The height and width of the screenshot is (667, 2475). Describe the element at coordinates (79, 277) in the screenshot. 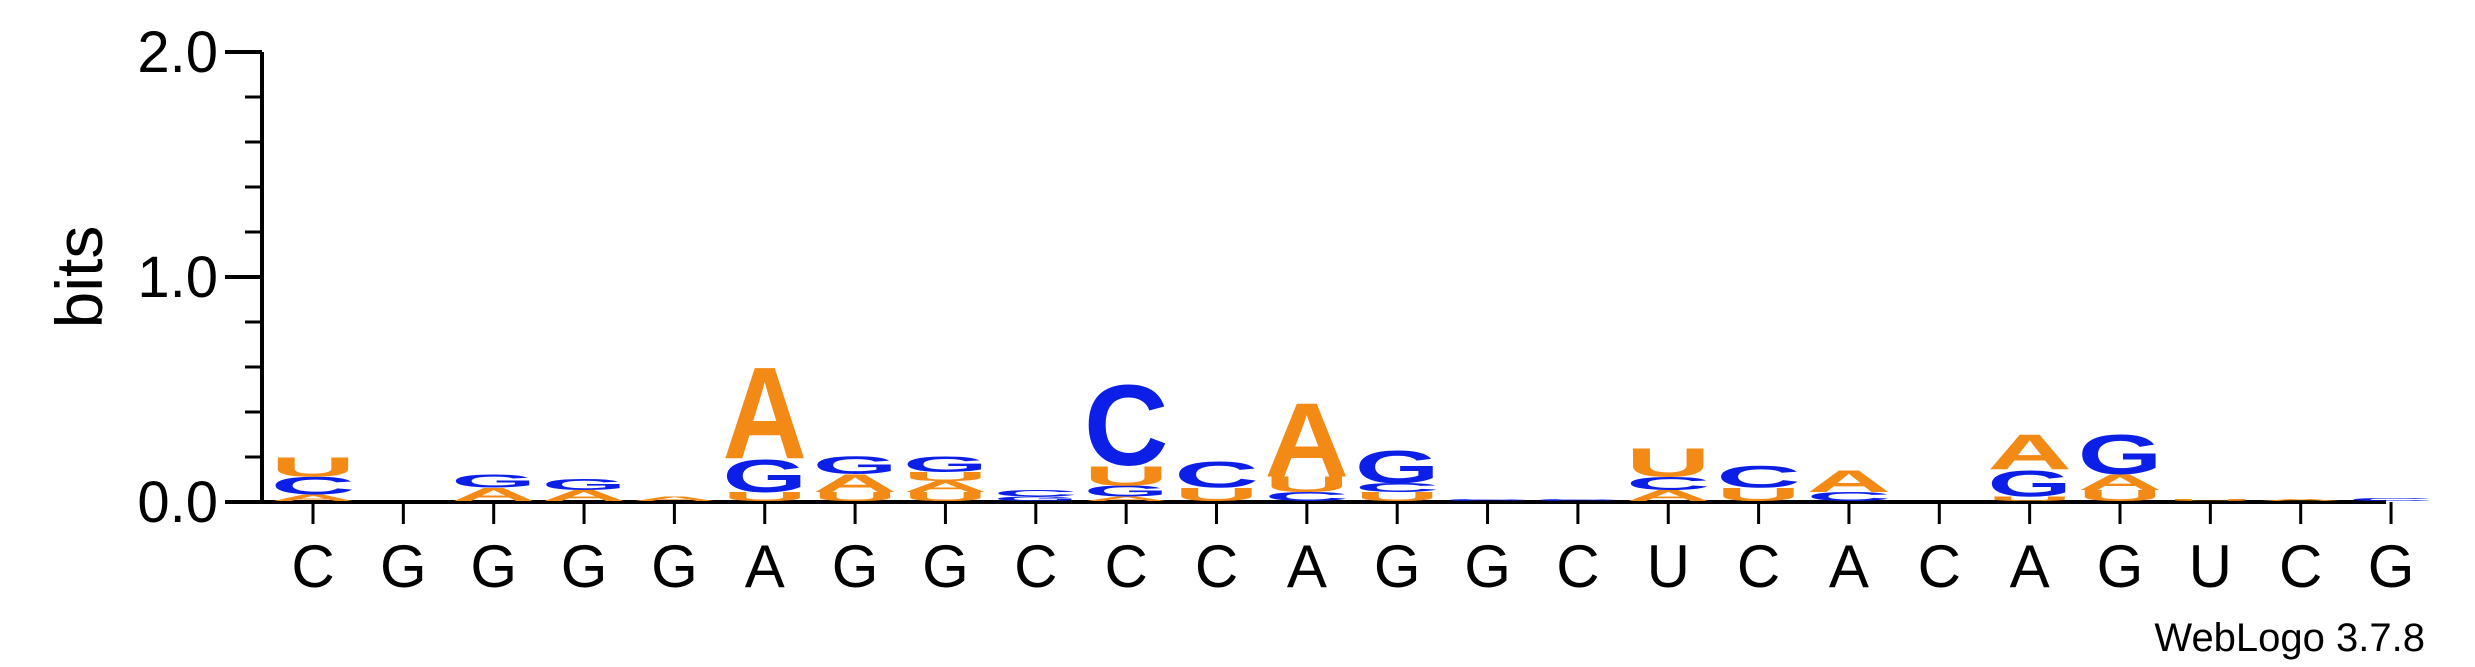

I see `y-axis-title: bits` at that location.